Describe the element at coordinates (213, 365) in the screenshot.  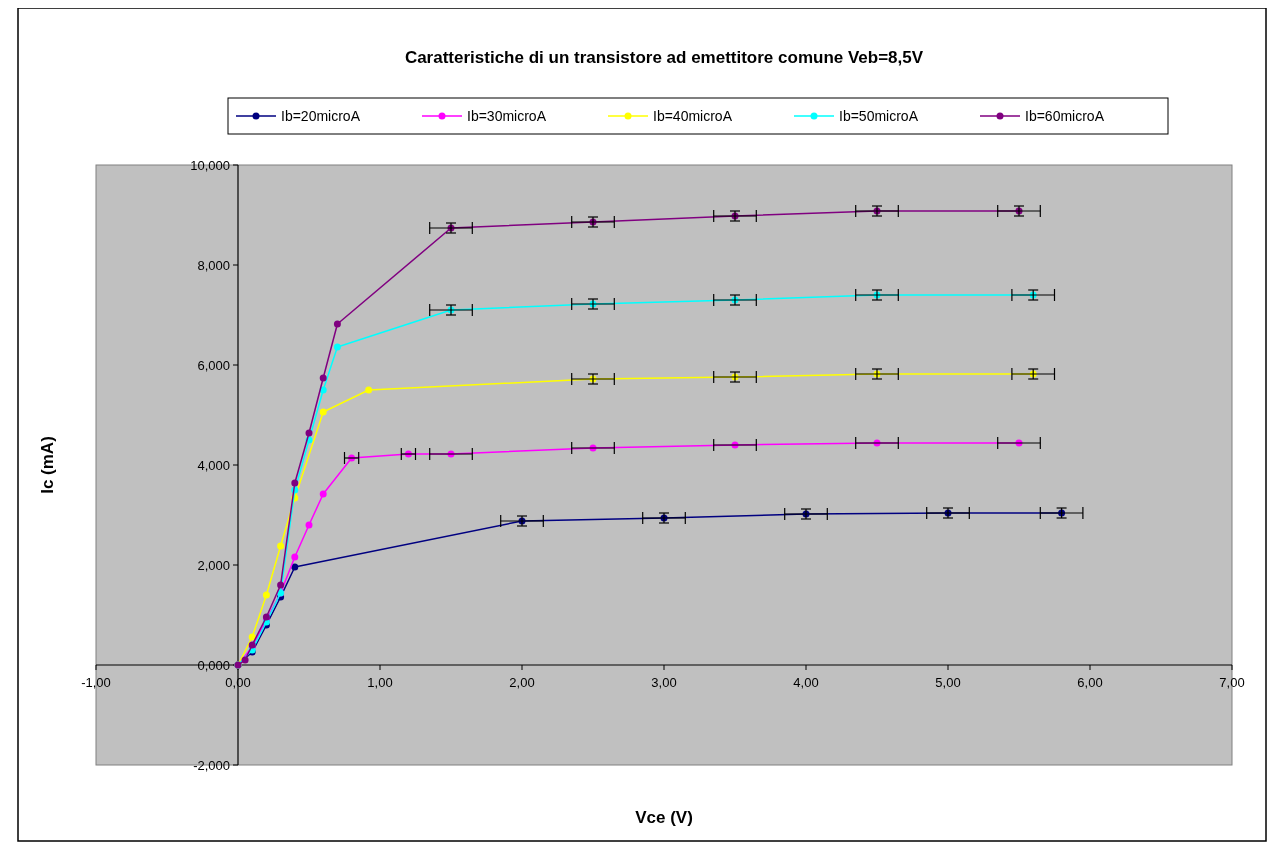
I see `y-tick-label: 6,000` at that location.